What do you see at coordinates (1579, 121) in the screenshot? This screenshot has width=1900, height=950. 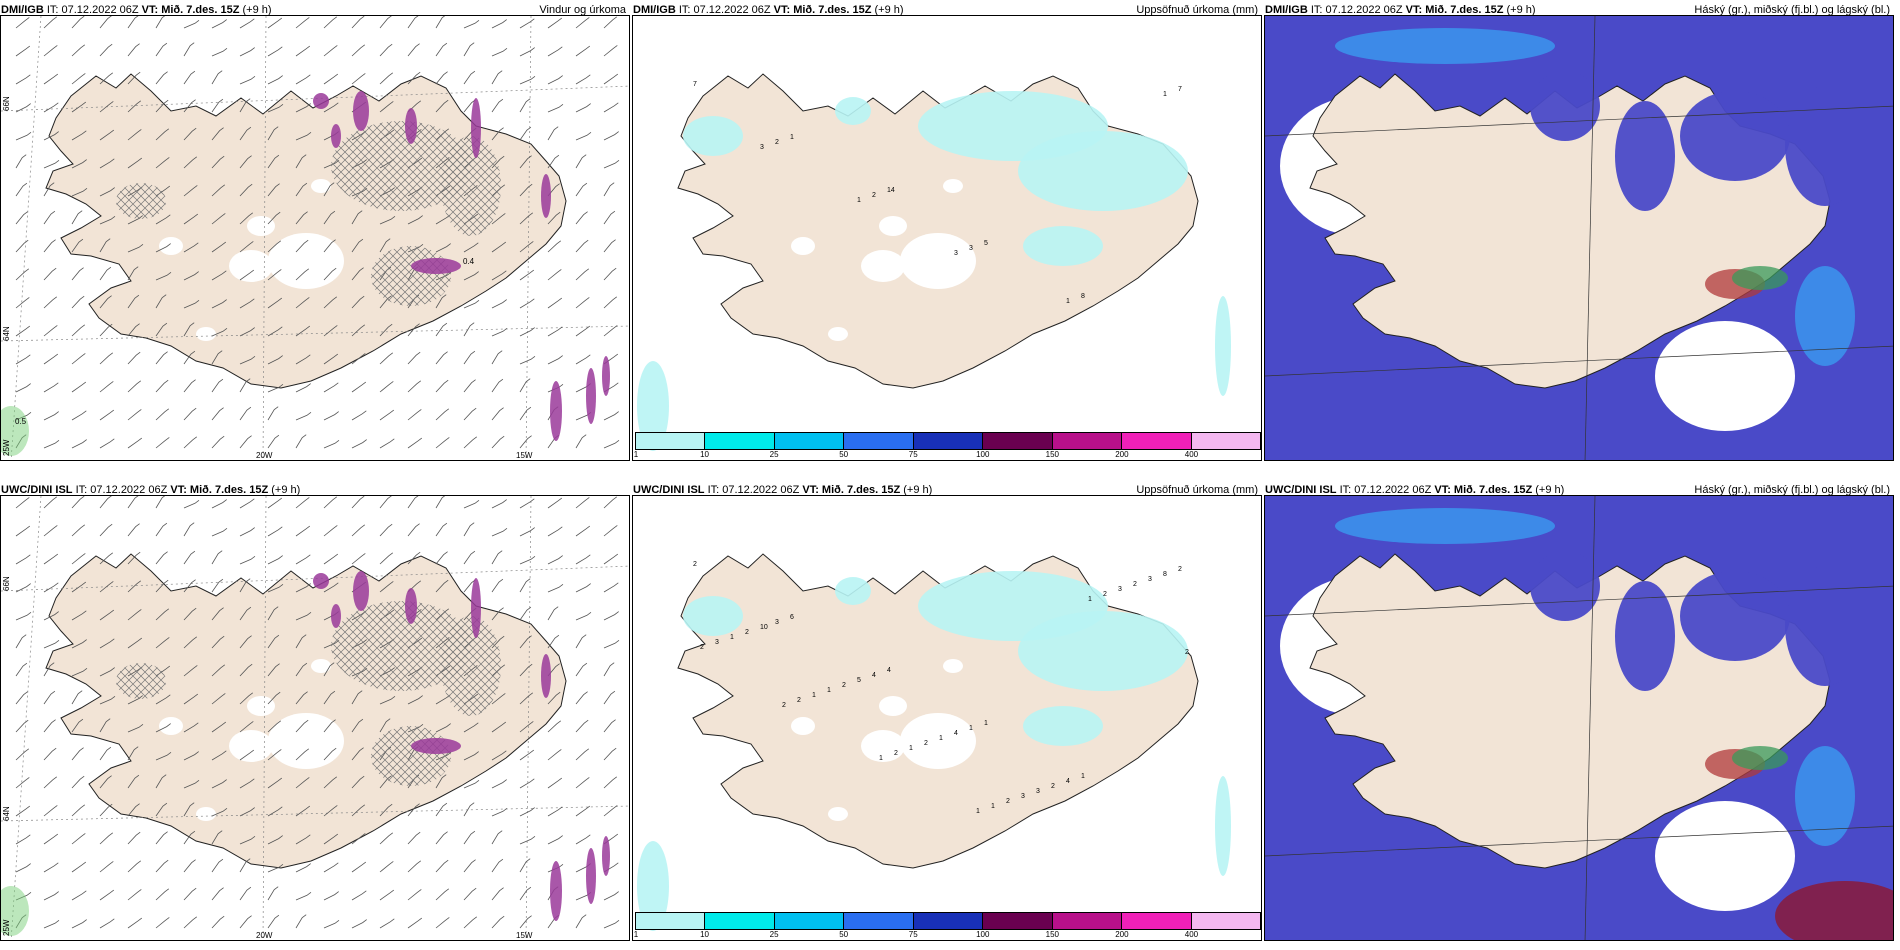 I see `latitude-line` at bounding box center [1579, 121].